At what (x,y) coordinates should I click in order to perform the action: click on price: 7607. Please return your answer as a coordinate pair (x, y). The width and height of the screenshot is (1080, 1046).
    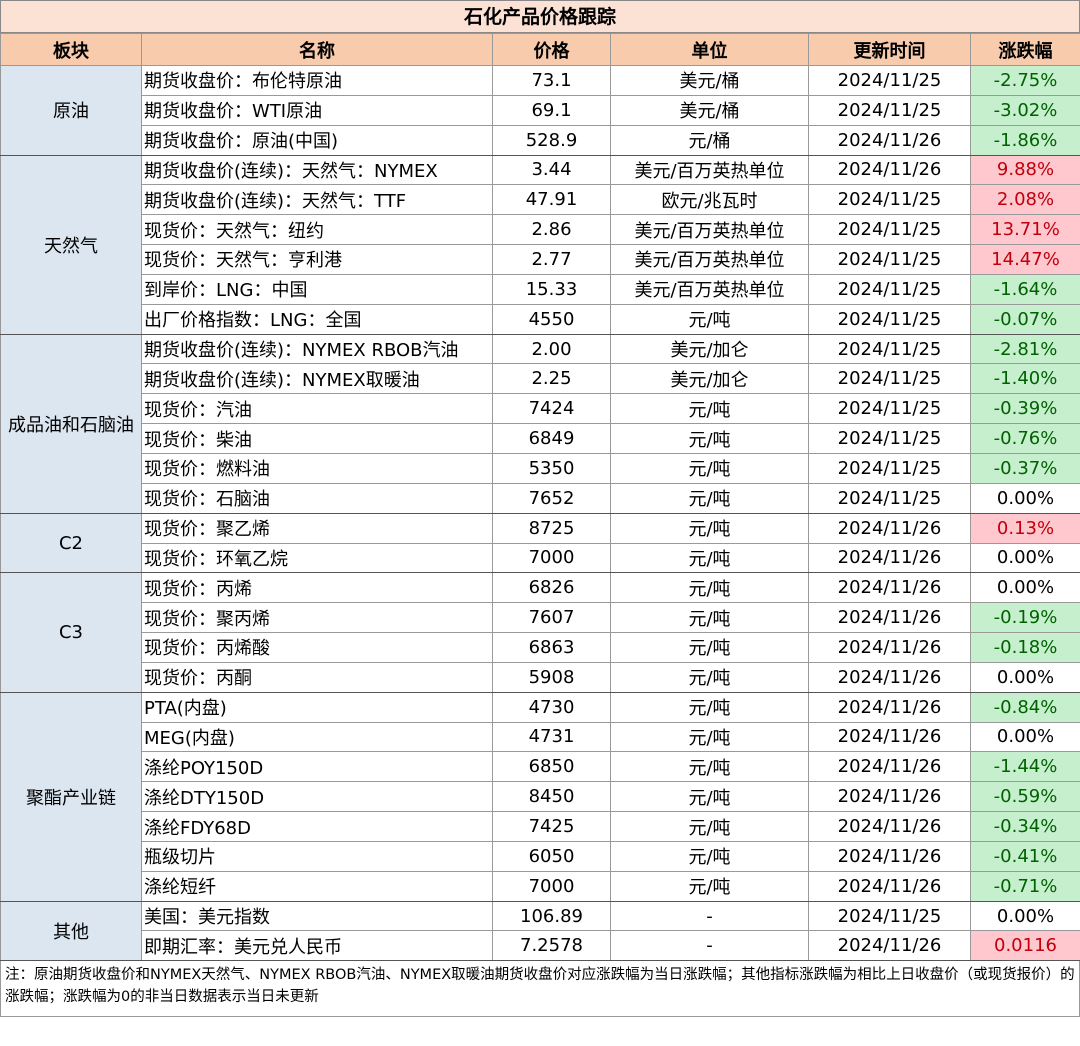
    Looking at the image, I should click on (551, 618).